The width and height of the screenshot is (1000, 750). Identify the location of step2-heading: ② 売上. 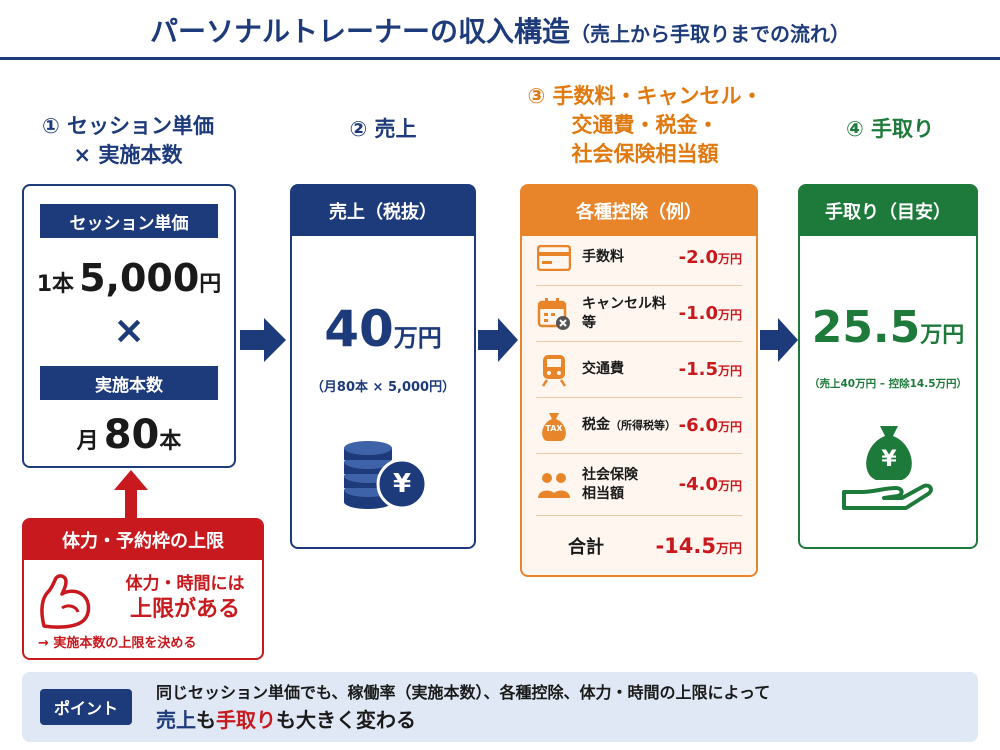
(383, 129).